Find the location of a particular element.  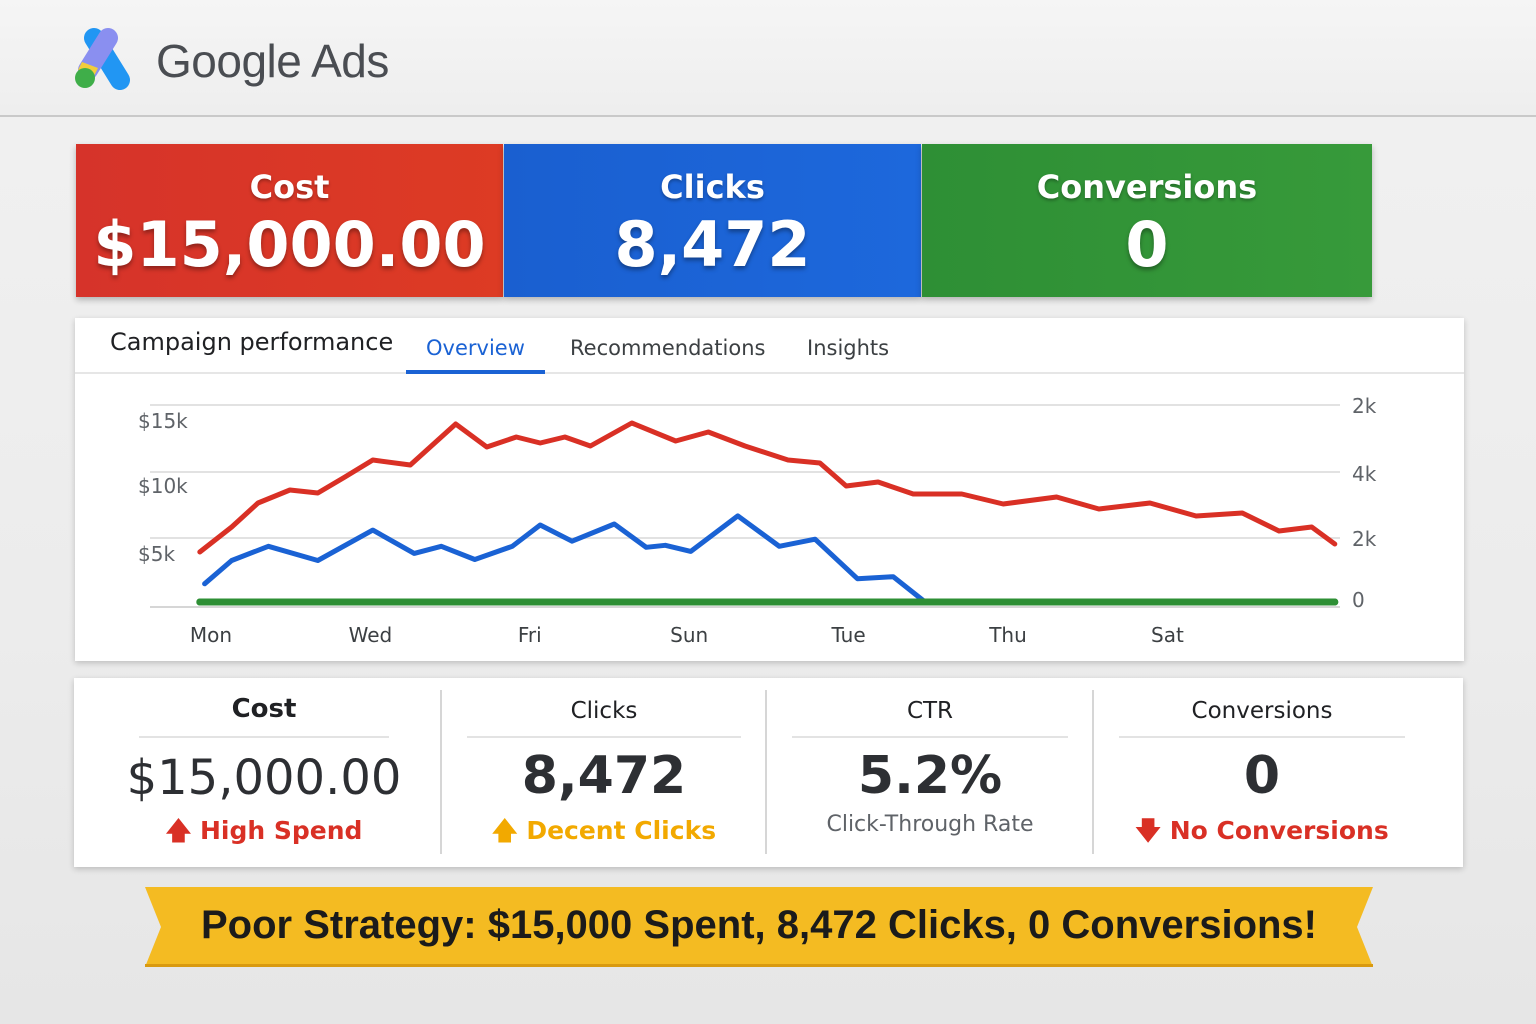

tab-insights: Insights is located at coordinates (848, 348).